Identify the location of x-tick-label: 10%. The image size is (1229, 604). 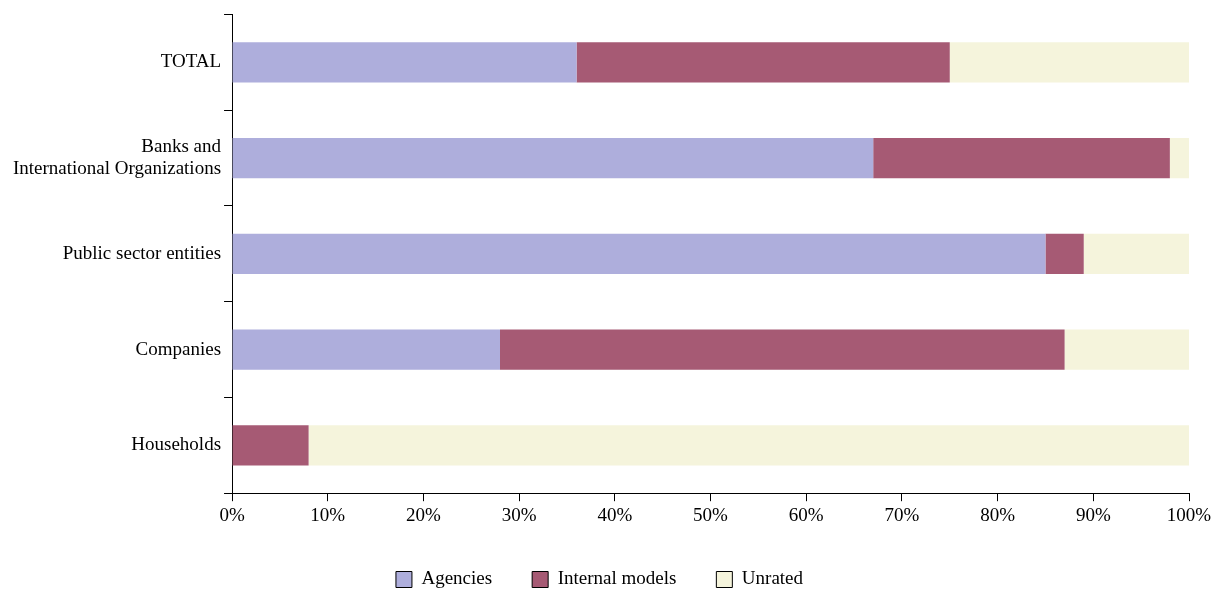
(328, 514).